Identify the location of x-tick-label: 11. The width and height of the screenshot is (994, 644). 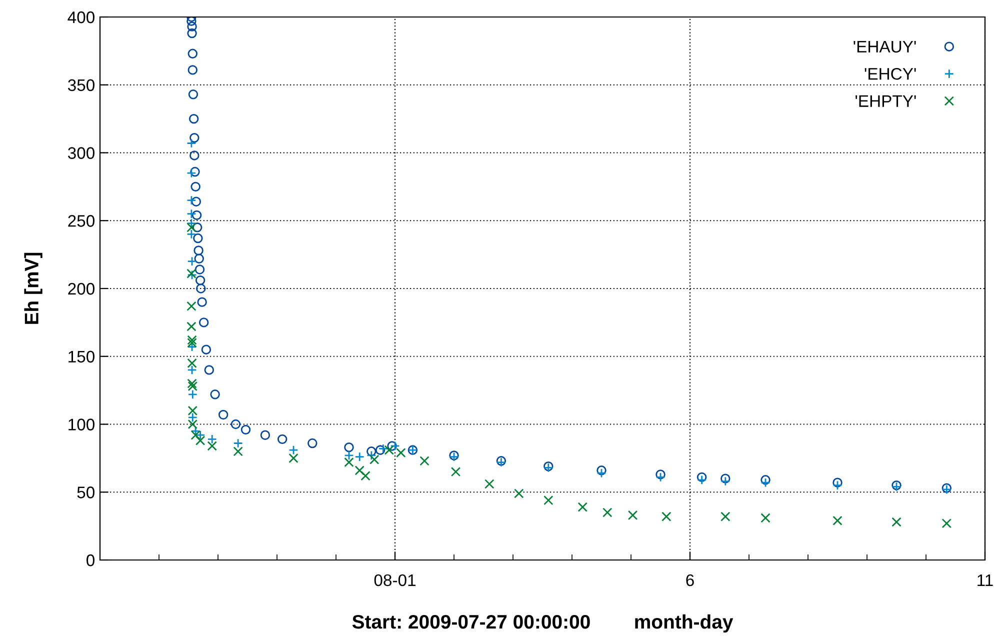
(985, 580).